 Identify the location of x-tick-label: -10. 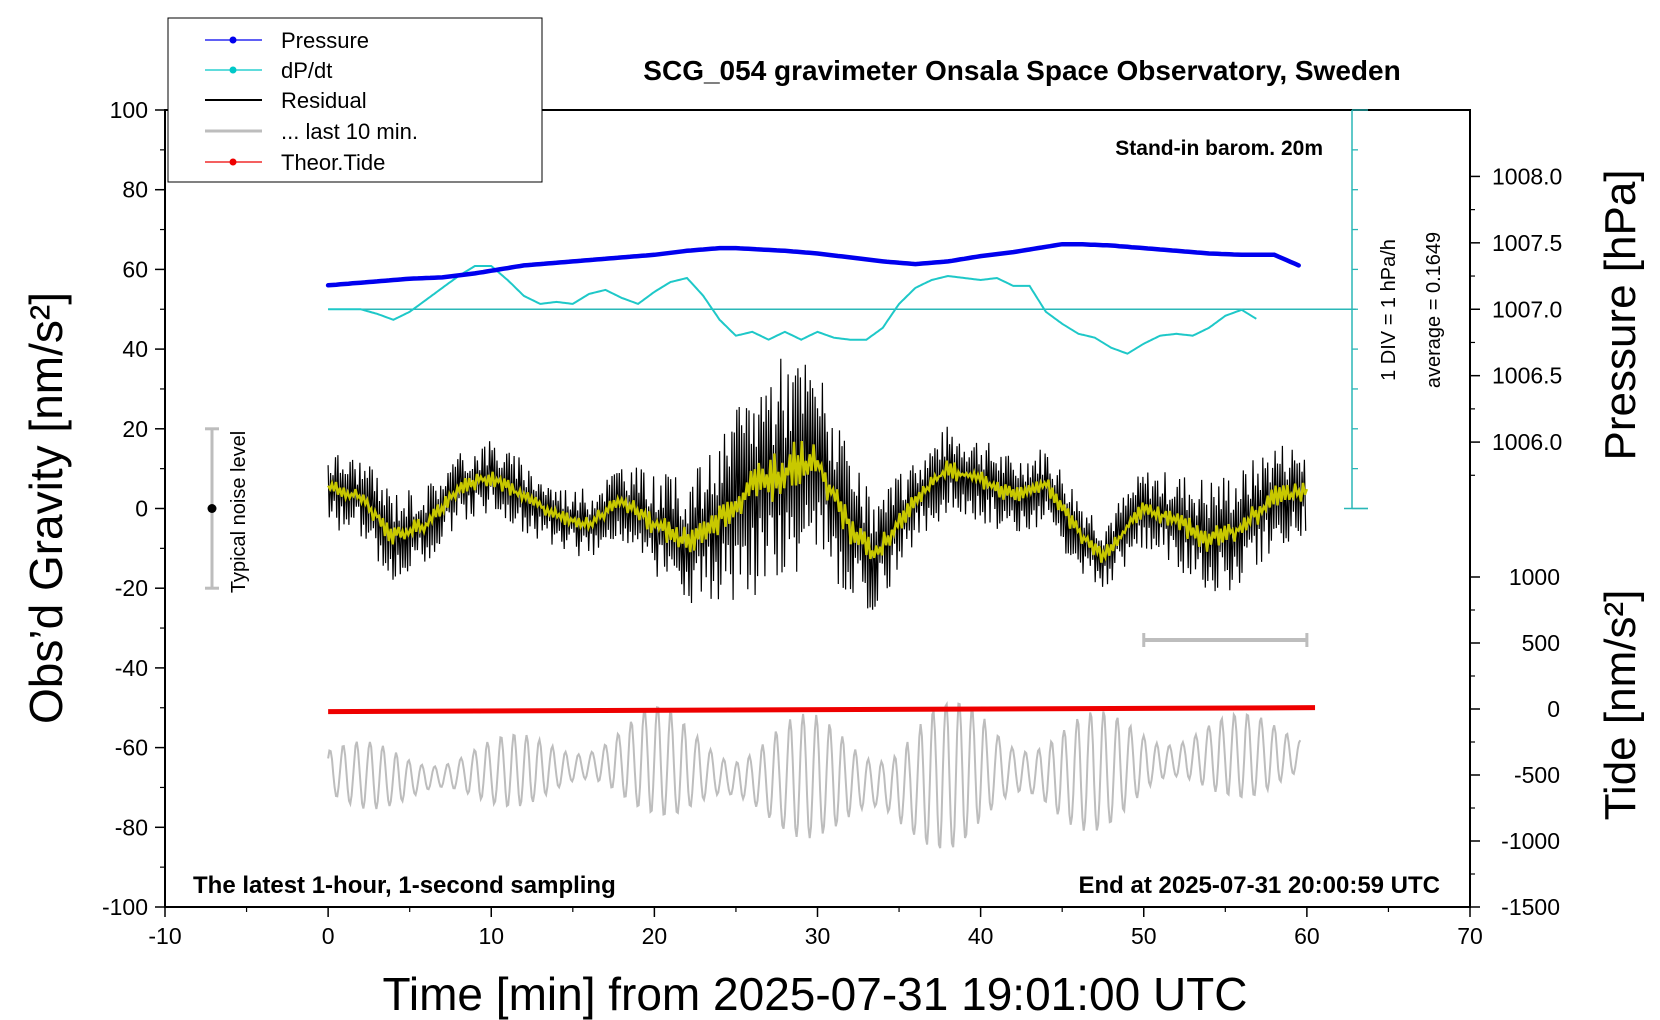
(164, 936).